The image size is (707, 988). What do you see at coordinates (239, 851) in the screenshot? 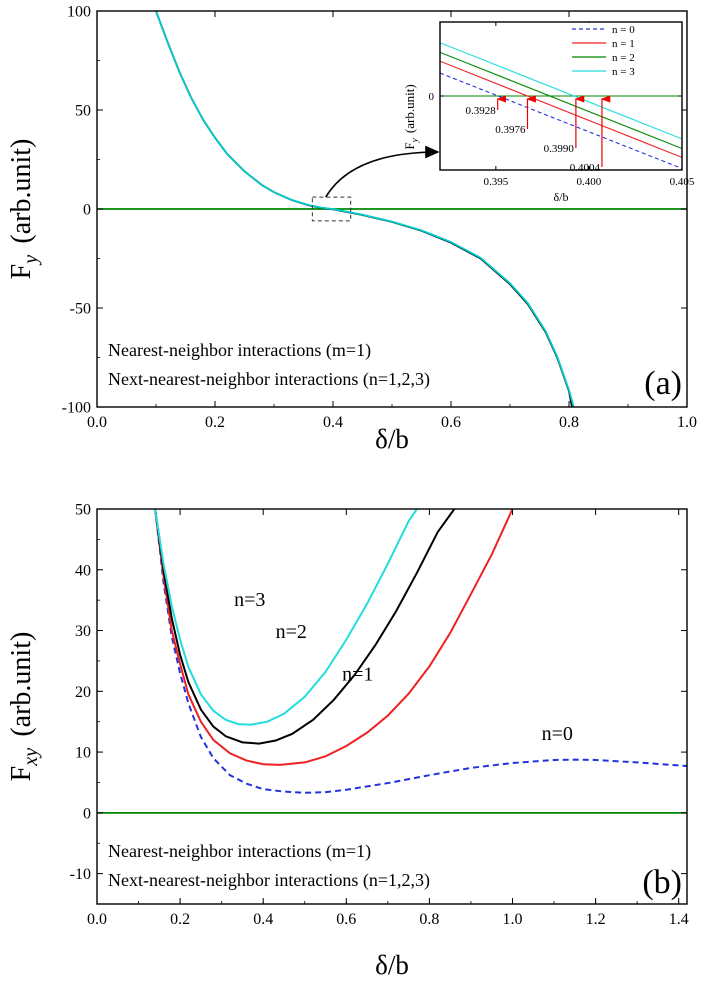
I see `panel-b-annotation-nearest: Nearest-neighbor interactions (m=1)` at bounding box center [239, 851].